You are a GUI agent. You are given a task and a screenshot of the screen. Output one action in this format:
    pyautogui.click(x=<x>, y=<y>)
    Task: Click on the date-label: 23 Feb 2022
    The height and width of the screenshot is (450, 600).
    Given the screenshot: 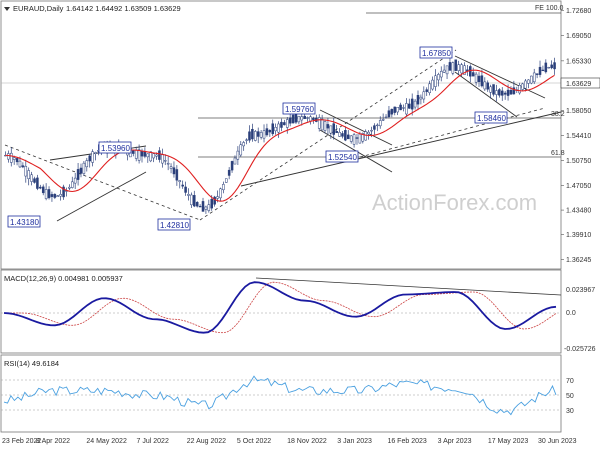 What is the action you would take?
    pyautogui.click(x=21, y=441)
    